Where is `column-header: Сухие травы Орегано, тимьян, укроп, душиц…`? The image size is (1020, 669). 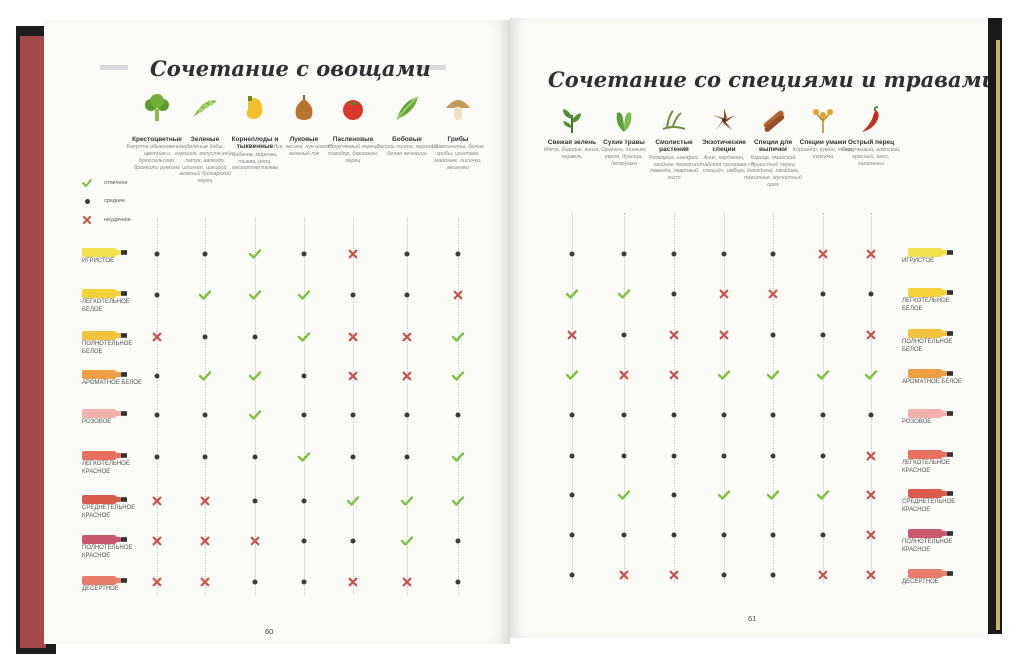 column-header: Сухие травы Орегано, тимьян, укроп, душиц… is located at coordinates (624, 153).